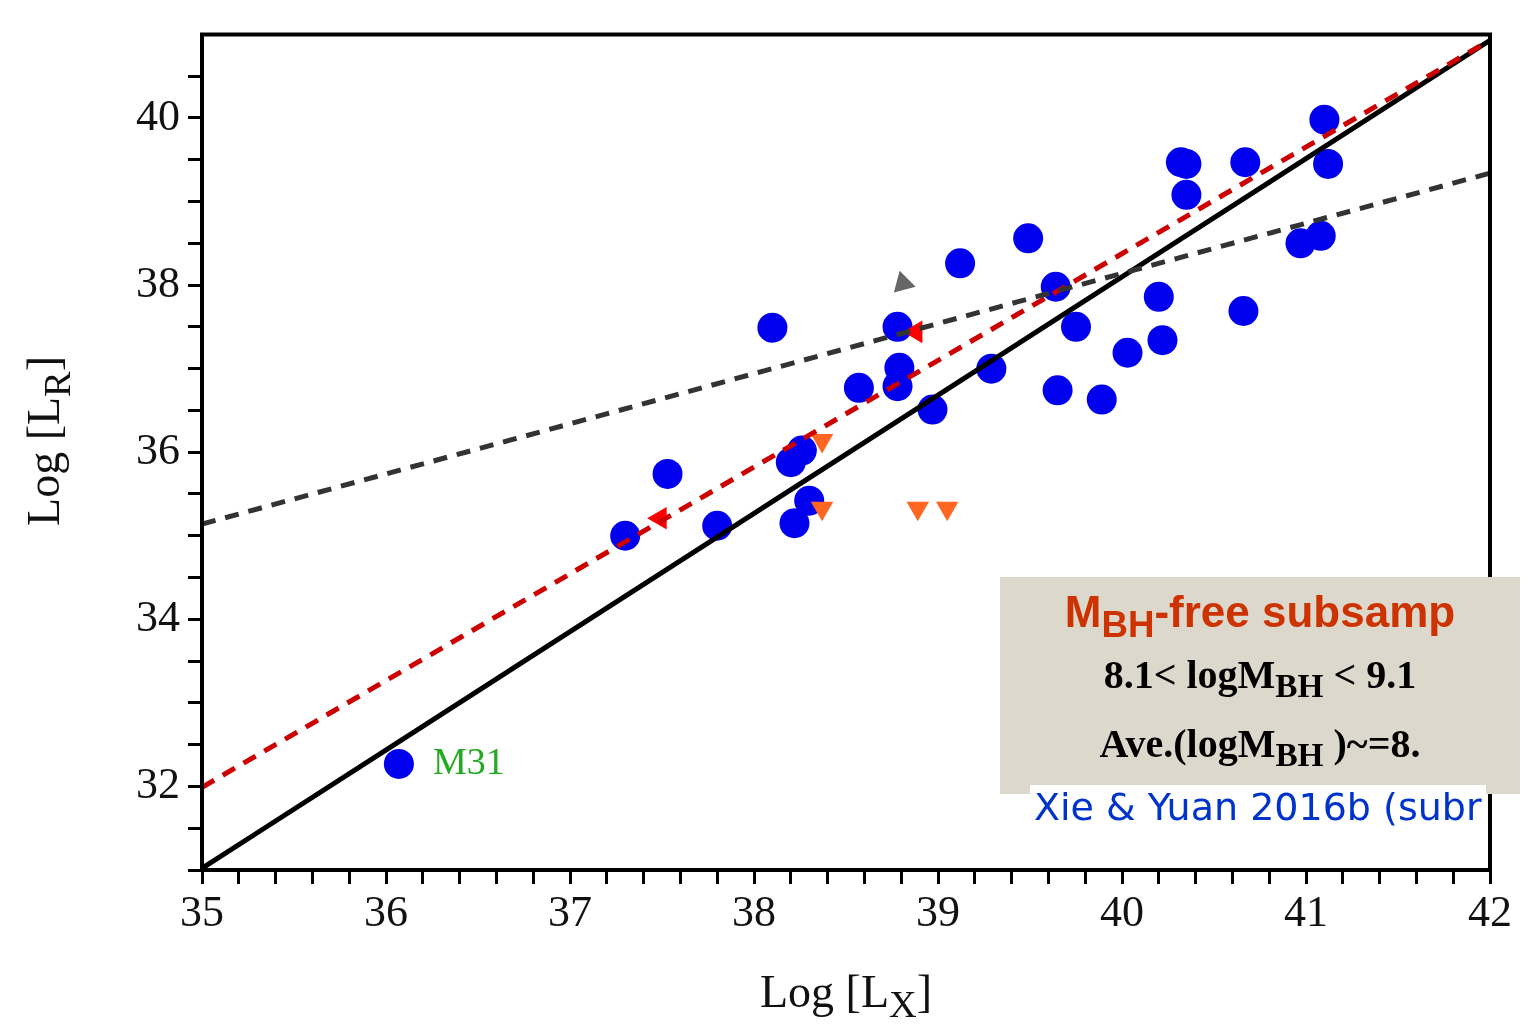  What do you see at coordinates (1490, 911) in the screenshot?
I see `x-tick-label: 42` at bounding box center [1490, 911].